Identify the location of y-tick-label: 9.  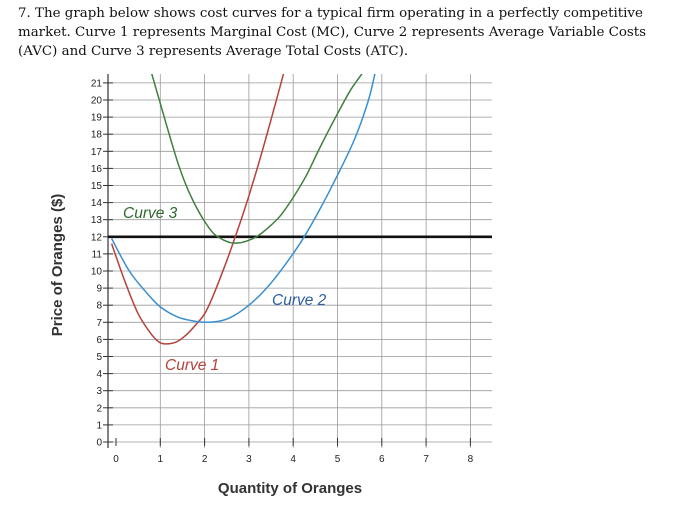
(99, 289).